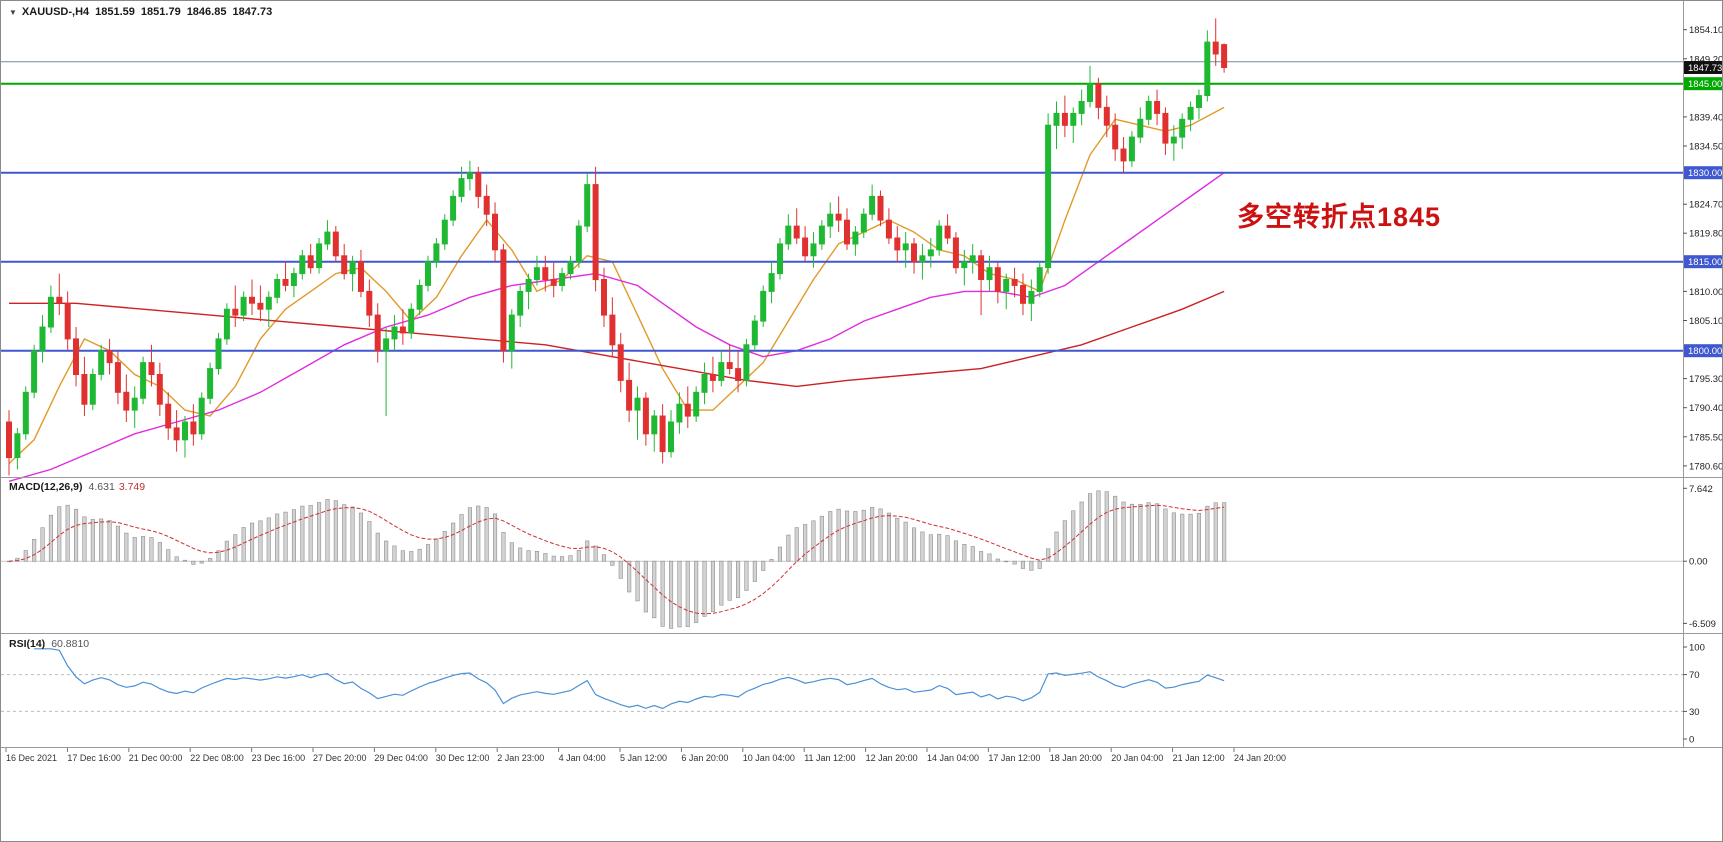 The width and height of the screenshot is (1723, 842). What do you see at coordinates (1706, 205) in the screenshot?
I see `svg-text: 1824.70` at bounding box center [1706, 205].